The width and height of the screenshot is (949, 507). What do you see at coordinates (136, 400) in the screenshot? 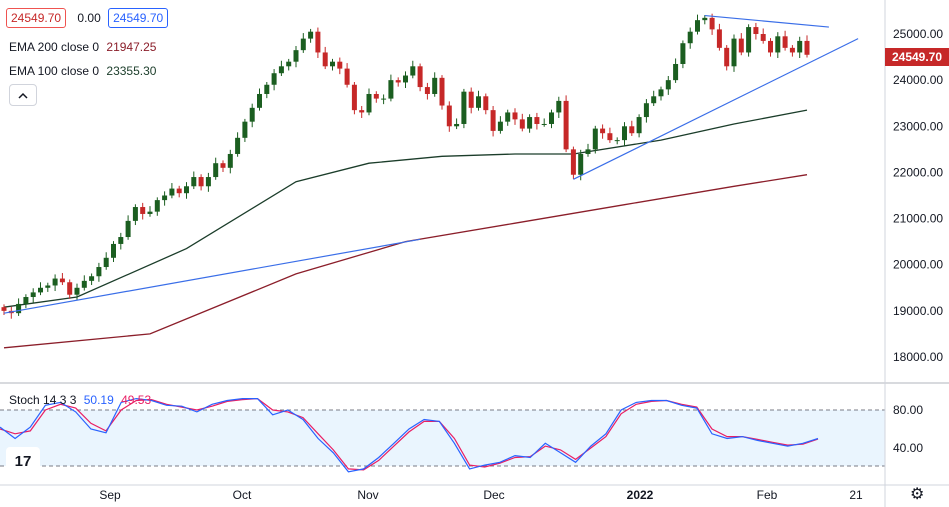
I see `stoch-d-value: 49.53` at bounding box center [136, 400].